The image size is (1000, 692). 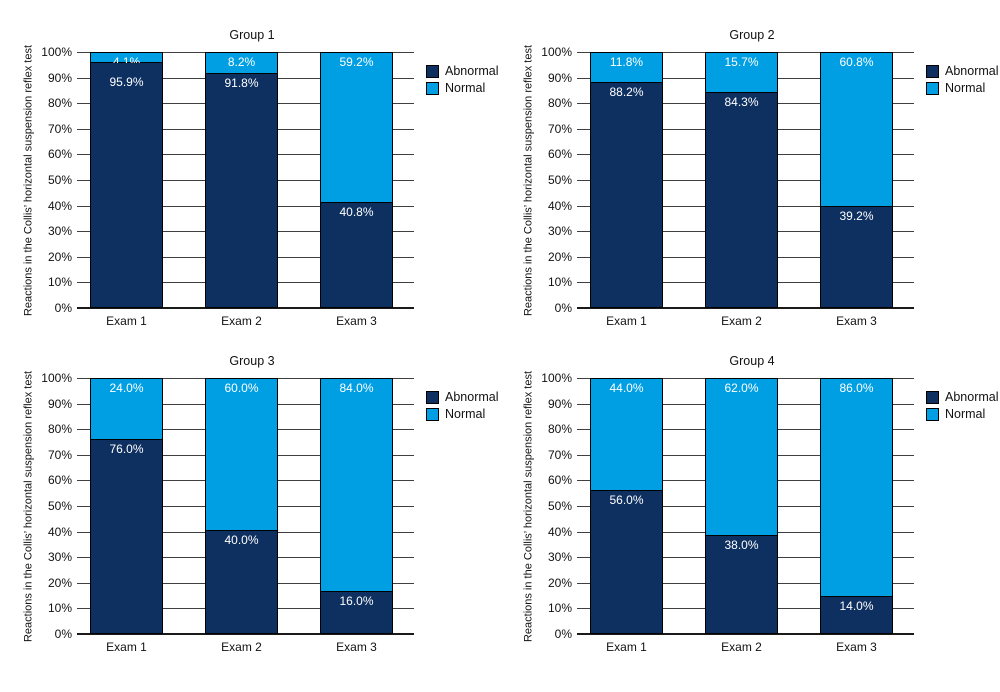 What do you see at coordinates (741, 506) in the screenshot?
I see `bars: 44.0% 56.0% 62.0% 38.0% 86.0% 14.0%` at bounding box center [741, 506].